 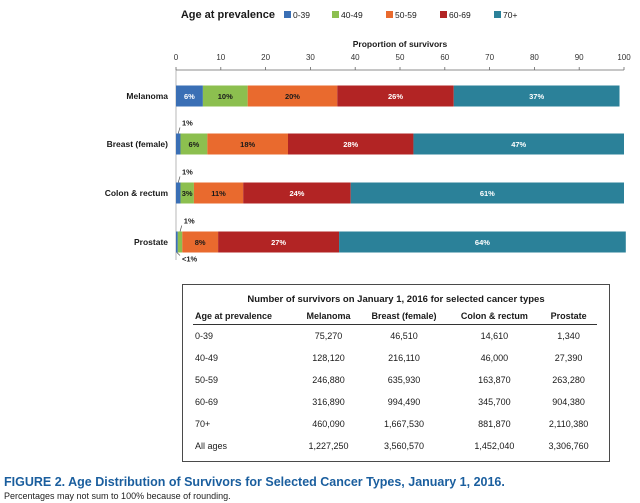 I want to click on table-cell: 216,110, so click(x=404, y=358).